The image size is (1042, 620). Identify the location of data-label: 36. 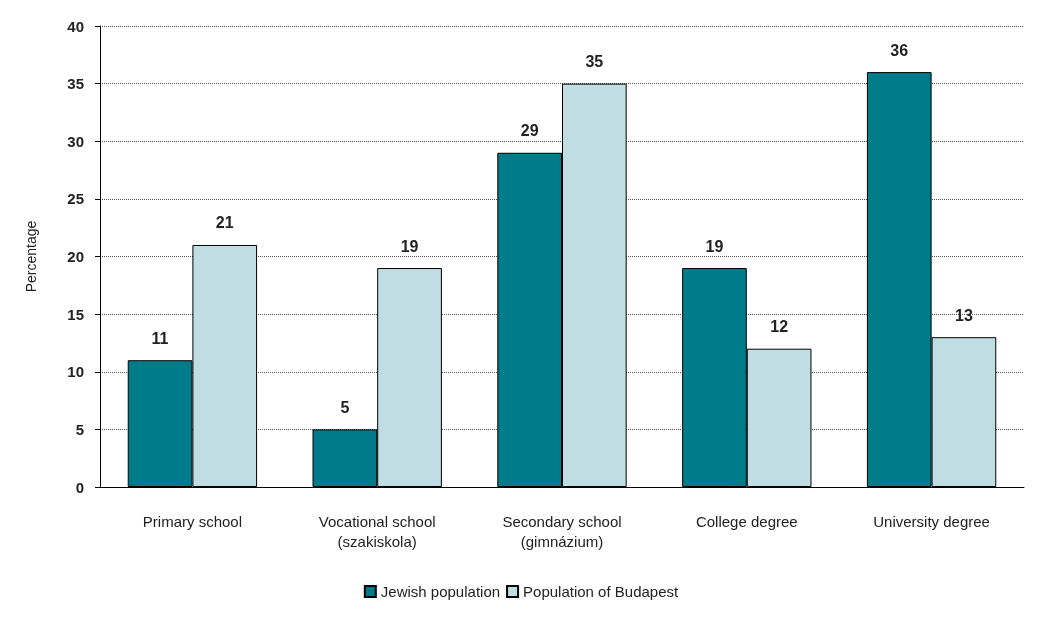
(899, 50).